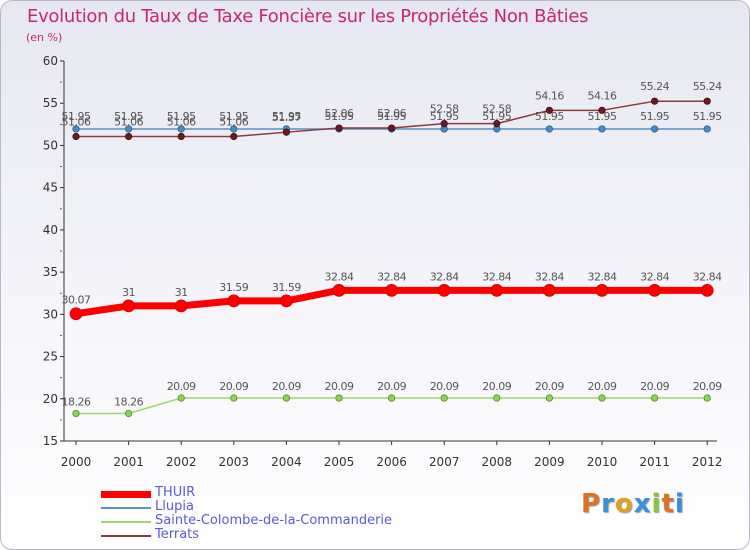  What do you see at coordinates (391, 462) in the screenshot?
I see `x-tick-label: 2006` at bounding box center [391, 462].